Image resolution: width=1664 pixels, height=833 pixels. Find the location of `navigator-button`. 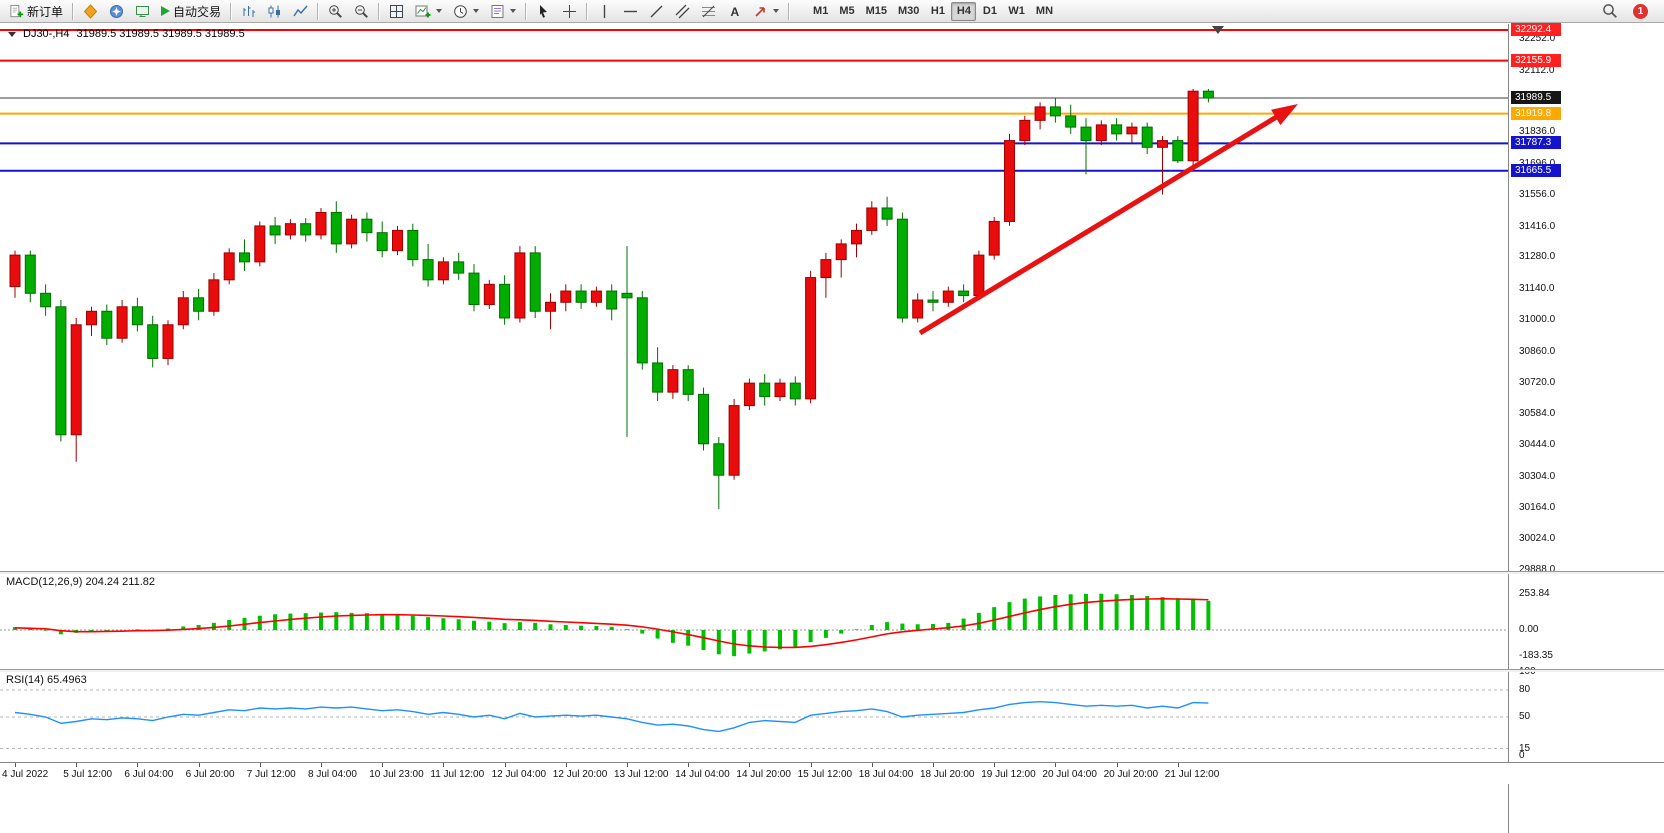

navigator-button is located at coordinates (116, 11).